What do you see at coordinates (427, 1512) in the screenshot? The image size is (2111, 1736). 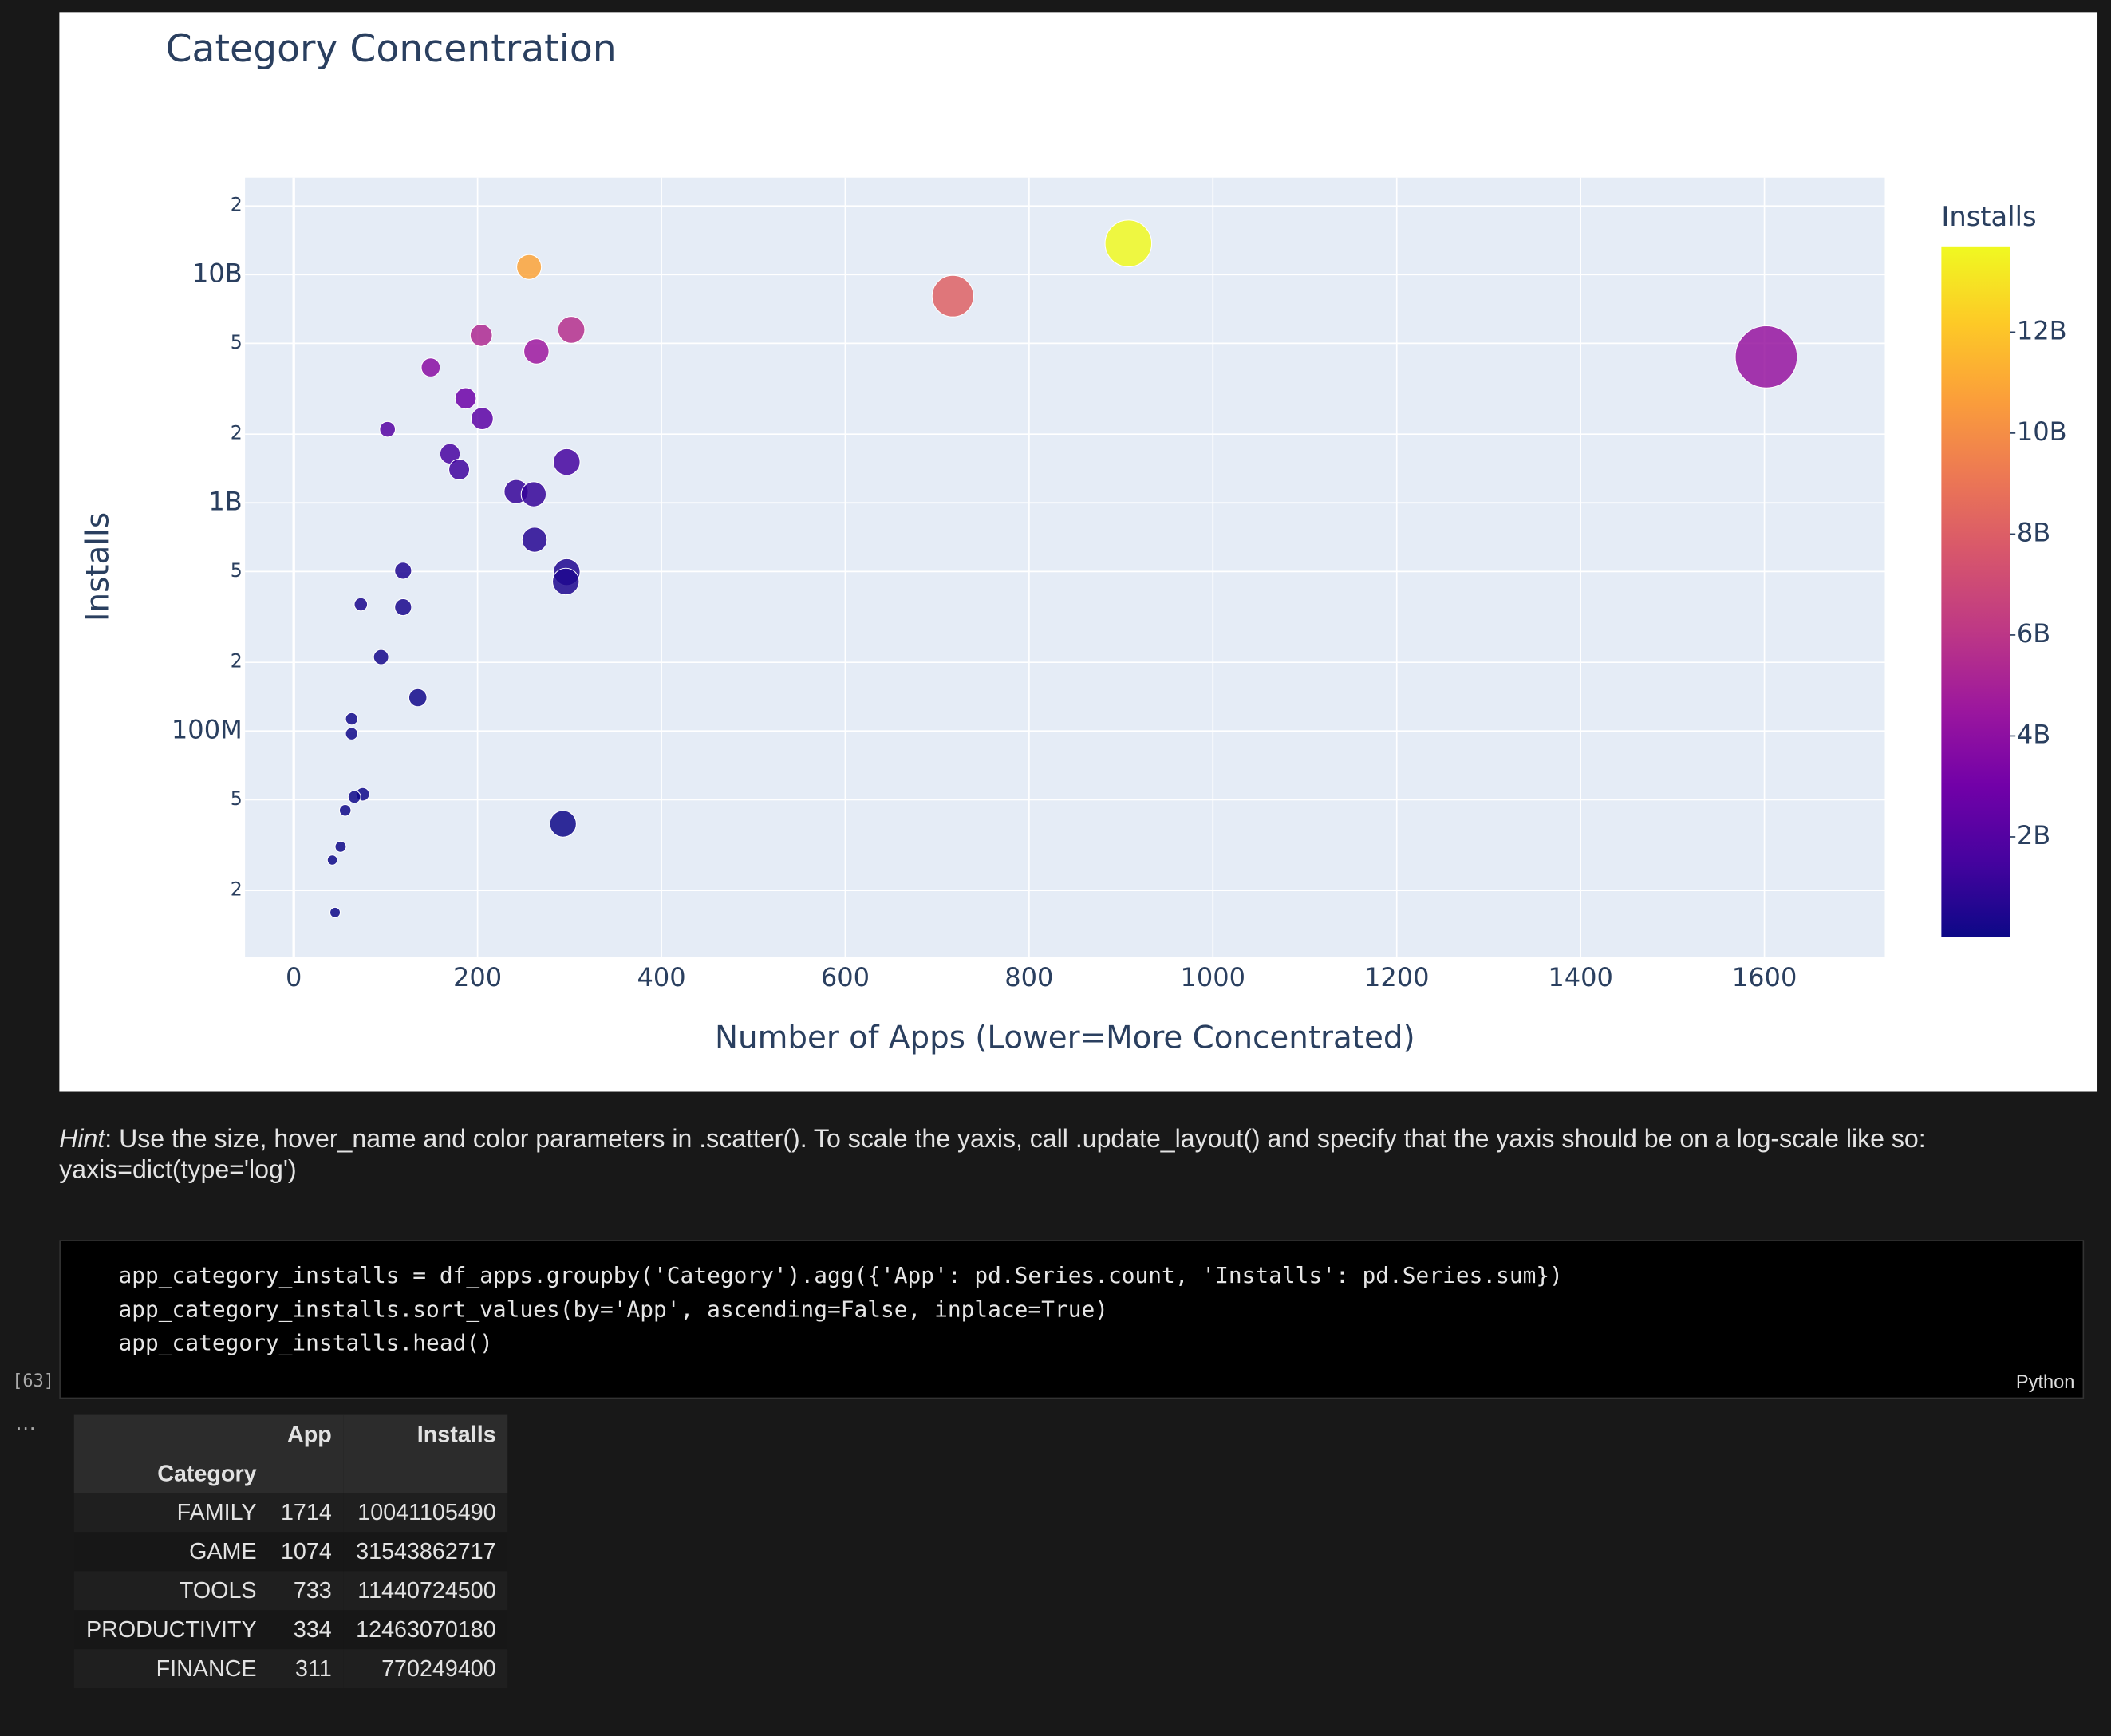 I see `table-cell: 10041105490` at bounding box center [427, 1512].